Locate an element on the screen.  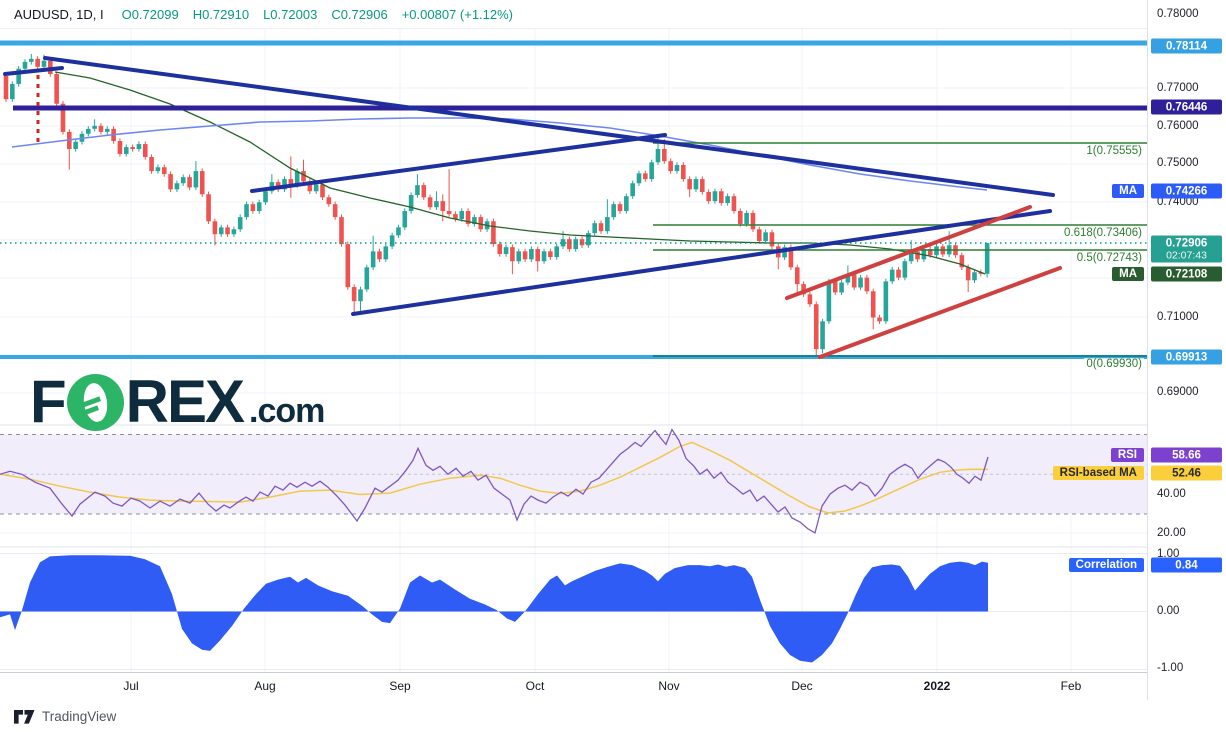
time-label-Aug: Aug is located at coordinates (265, 686).